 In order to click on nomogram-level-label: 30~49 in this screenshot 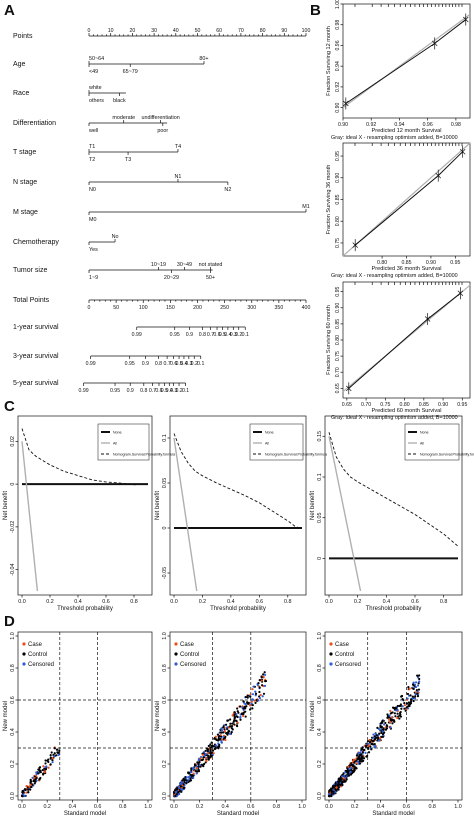, I will do `click(184, 265)`.